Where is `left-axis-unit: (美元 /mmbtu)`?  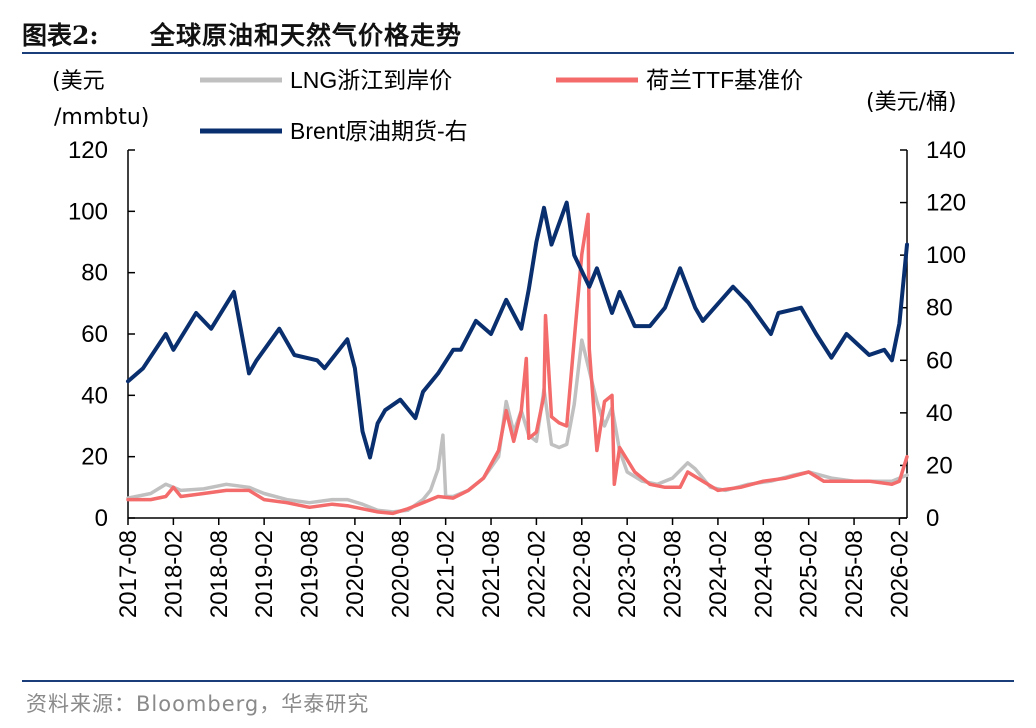 left-axis-unit: (美元 /mmbtu) is located at coordinates (100, 99).